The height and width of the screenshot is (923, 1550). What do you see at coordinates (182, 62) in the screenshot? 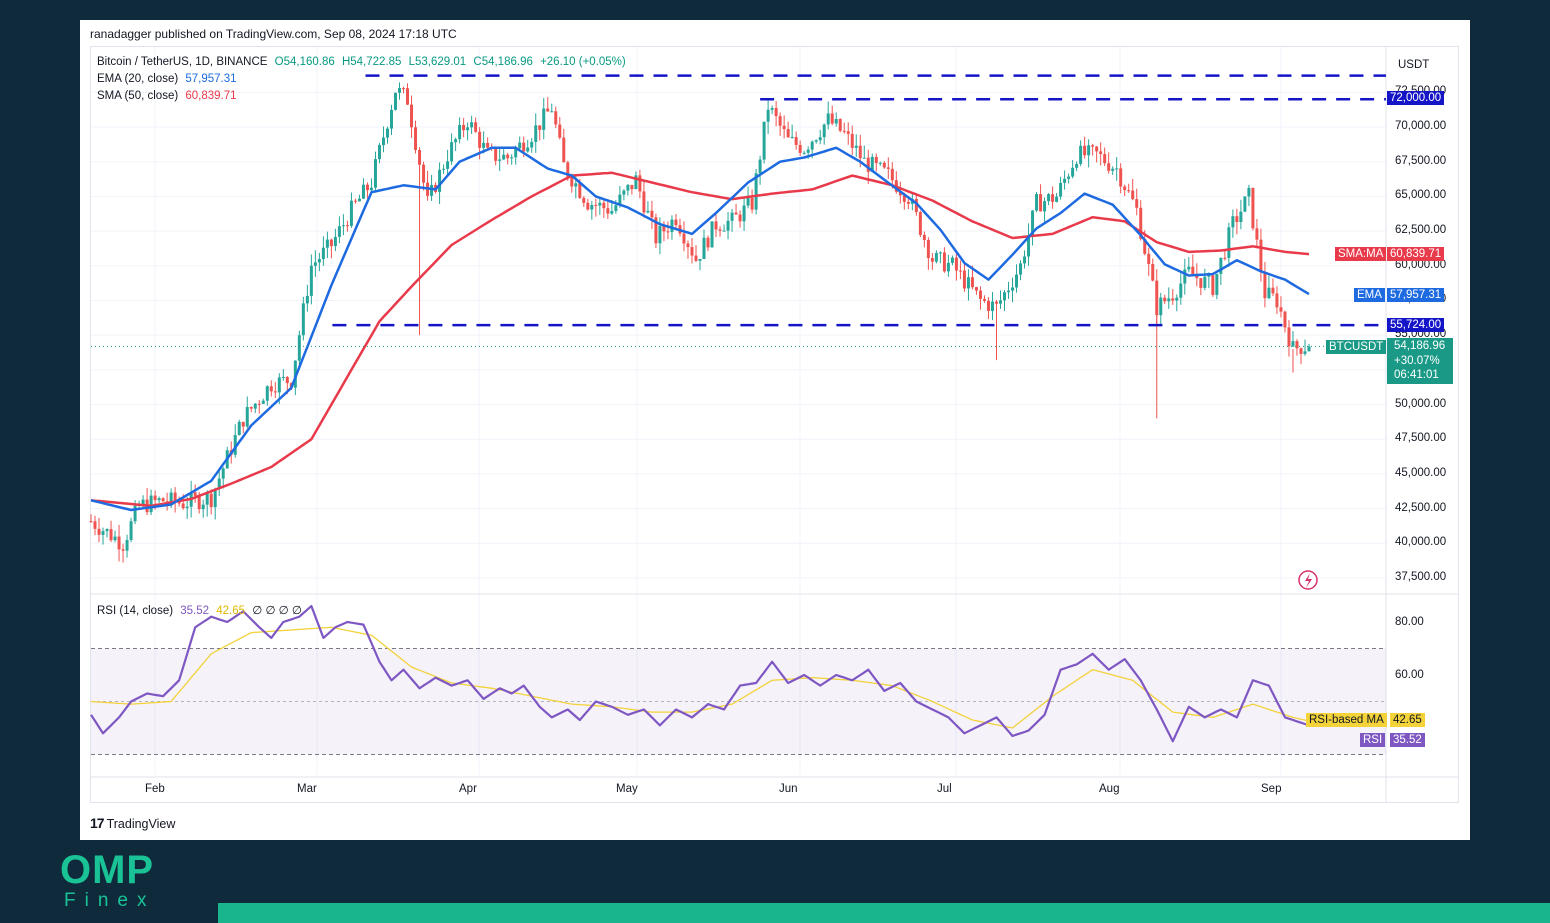
I see `legend-symbol: Bitcoin / TetherUS, 1D, BINANCE` at bounding box center [182, 62].